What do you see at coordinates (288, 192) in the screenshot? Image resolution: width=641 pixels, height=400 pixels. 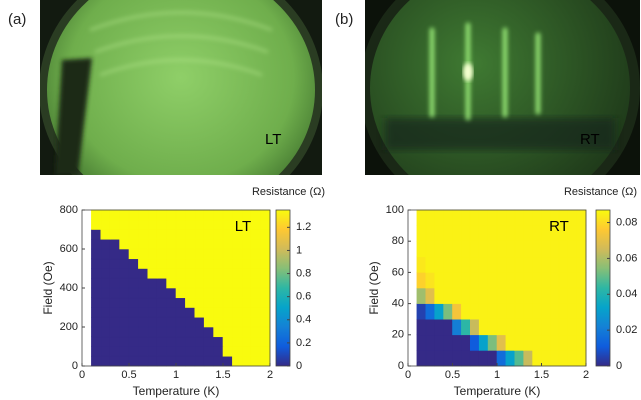 I see `colorbar-label: Resistance (Ω)` at bounding box center [288, 192].